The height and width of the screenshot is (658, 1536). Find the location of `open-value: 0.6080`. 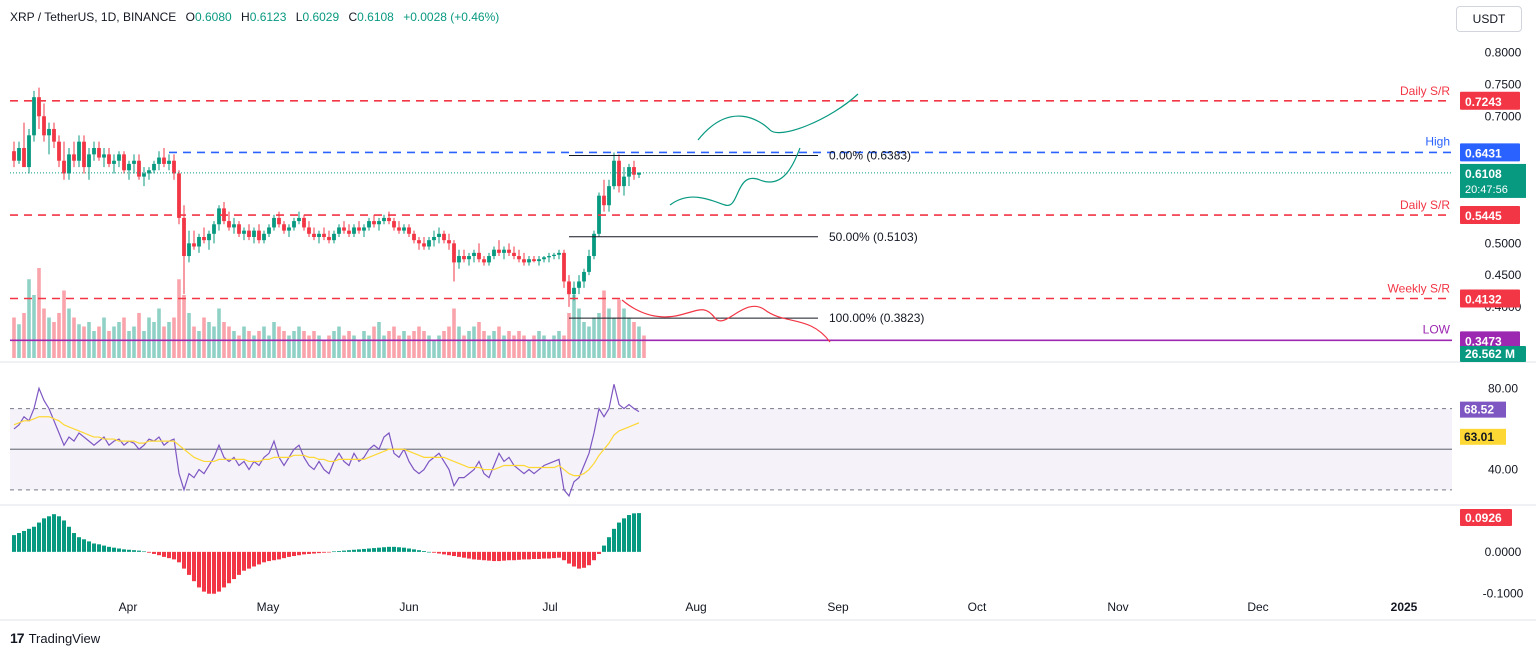

open-value: 0.6080 is located at coordinates (213, 17).